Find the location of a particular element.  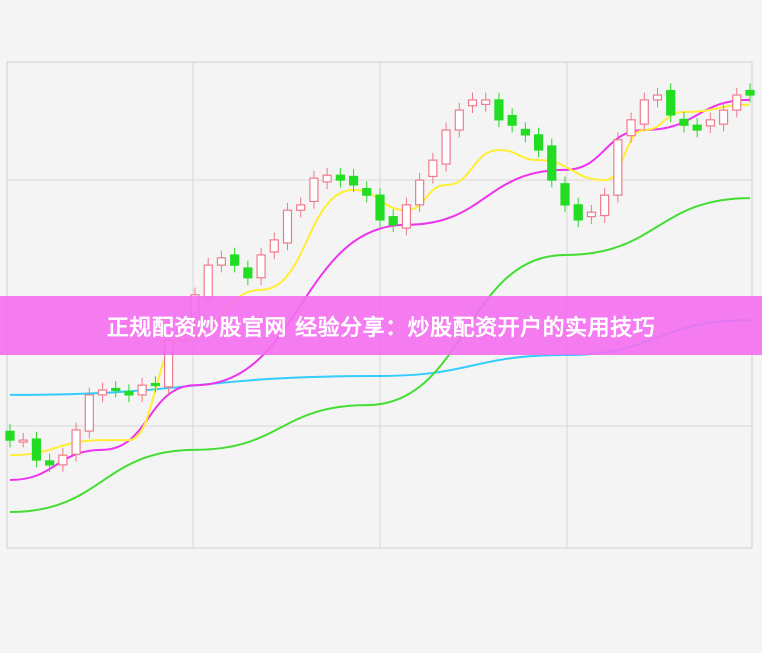

banner-title: 正规配资炒股官网 经验分享：炒股配资开户的实用技巧 is located at coordinates (381, 328).